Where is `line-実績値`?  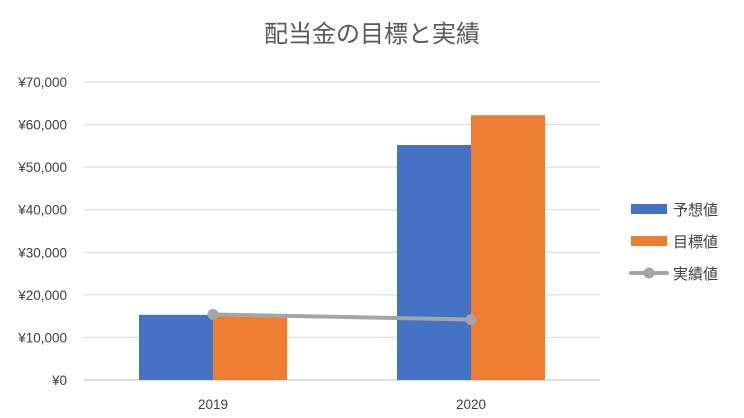 line-実績値 is located at coordinates (342, 317).